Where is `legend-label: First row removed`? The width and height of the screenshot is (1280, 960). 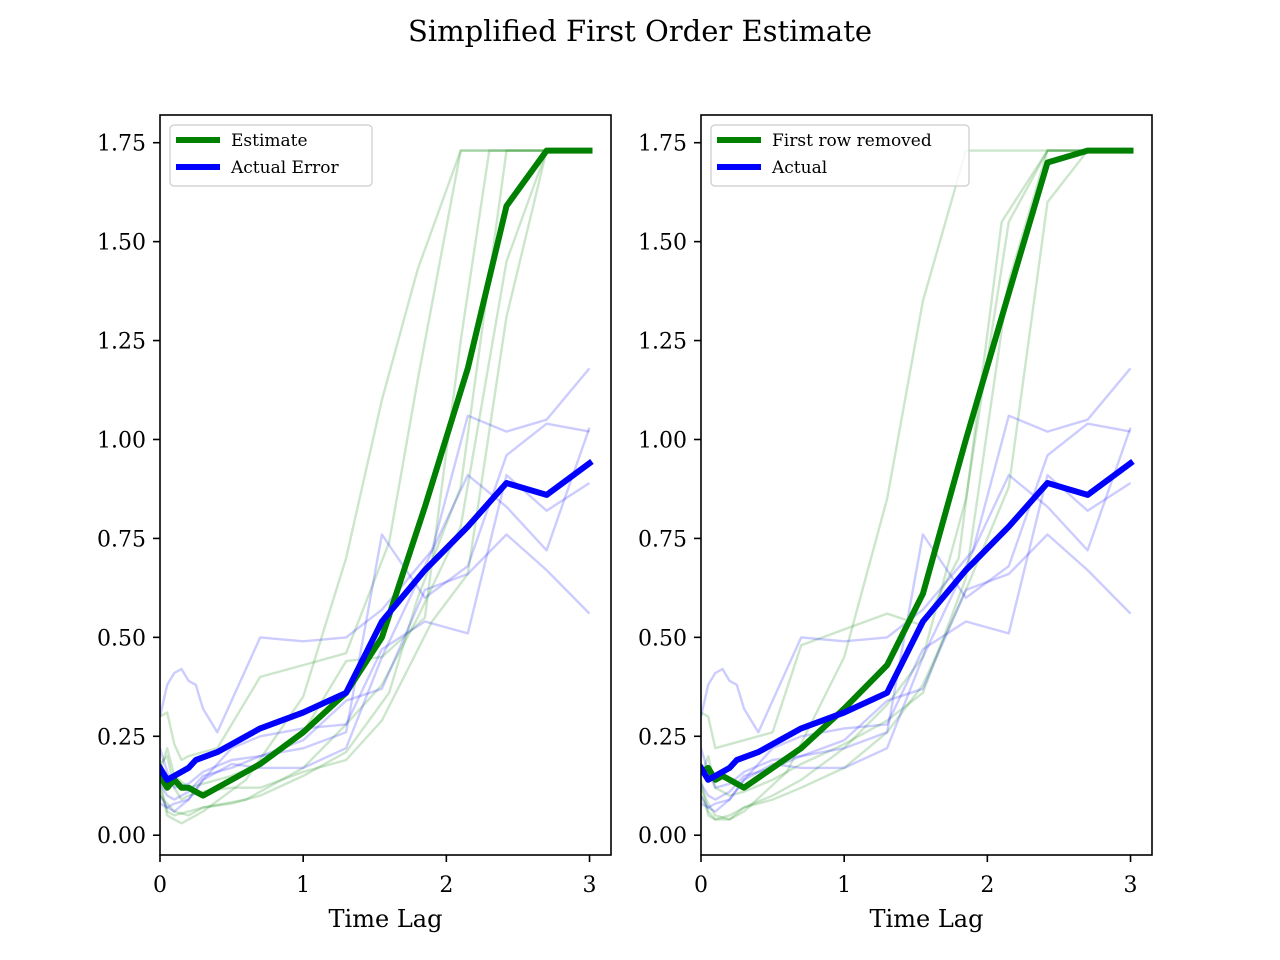 legend-label: First row removed is located at coordinates (852, 141).